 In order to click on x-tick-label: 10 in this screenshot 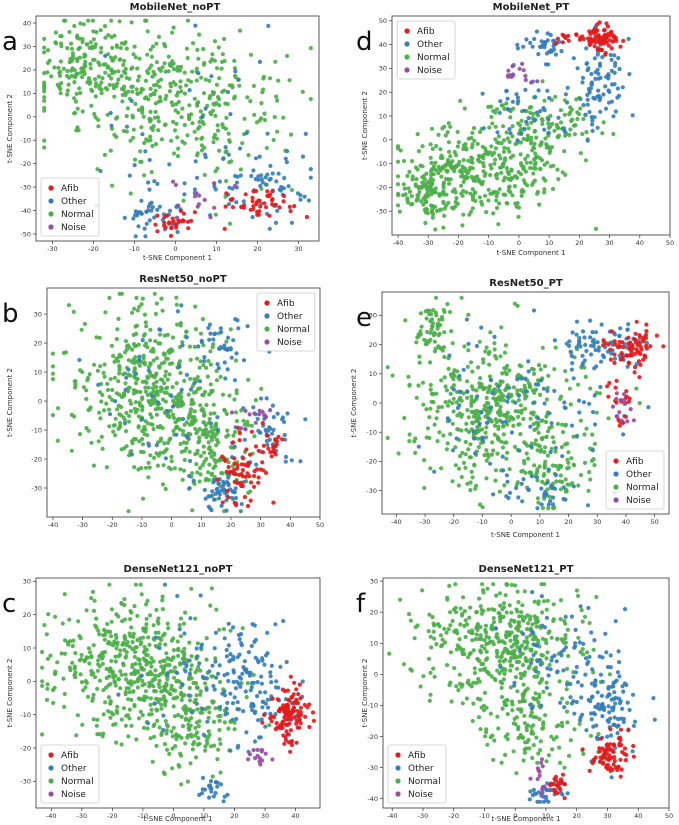, I will do `click(549, 243)`.